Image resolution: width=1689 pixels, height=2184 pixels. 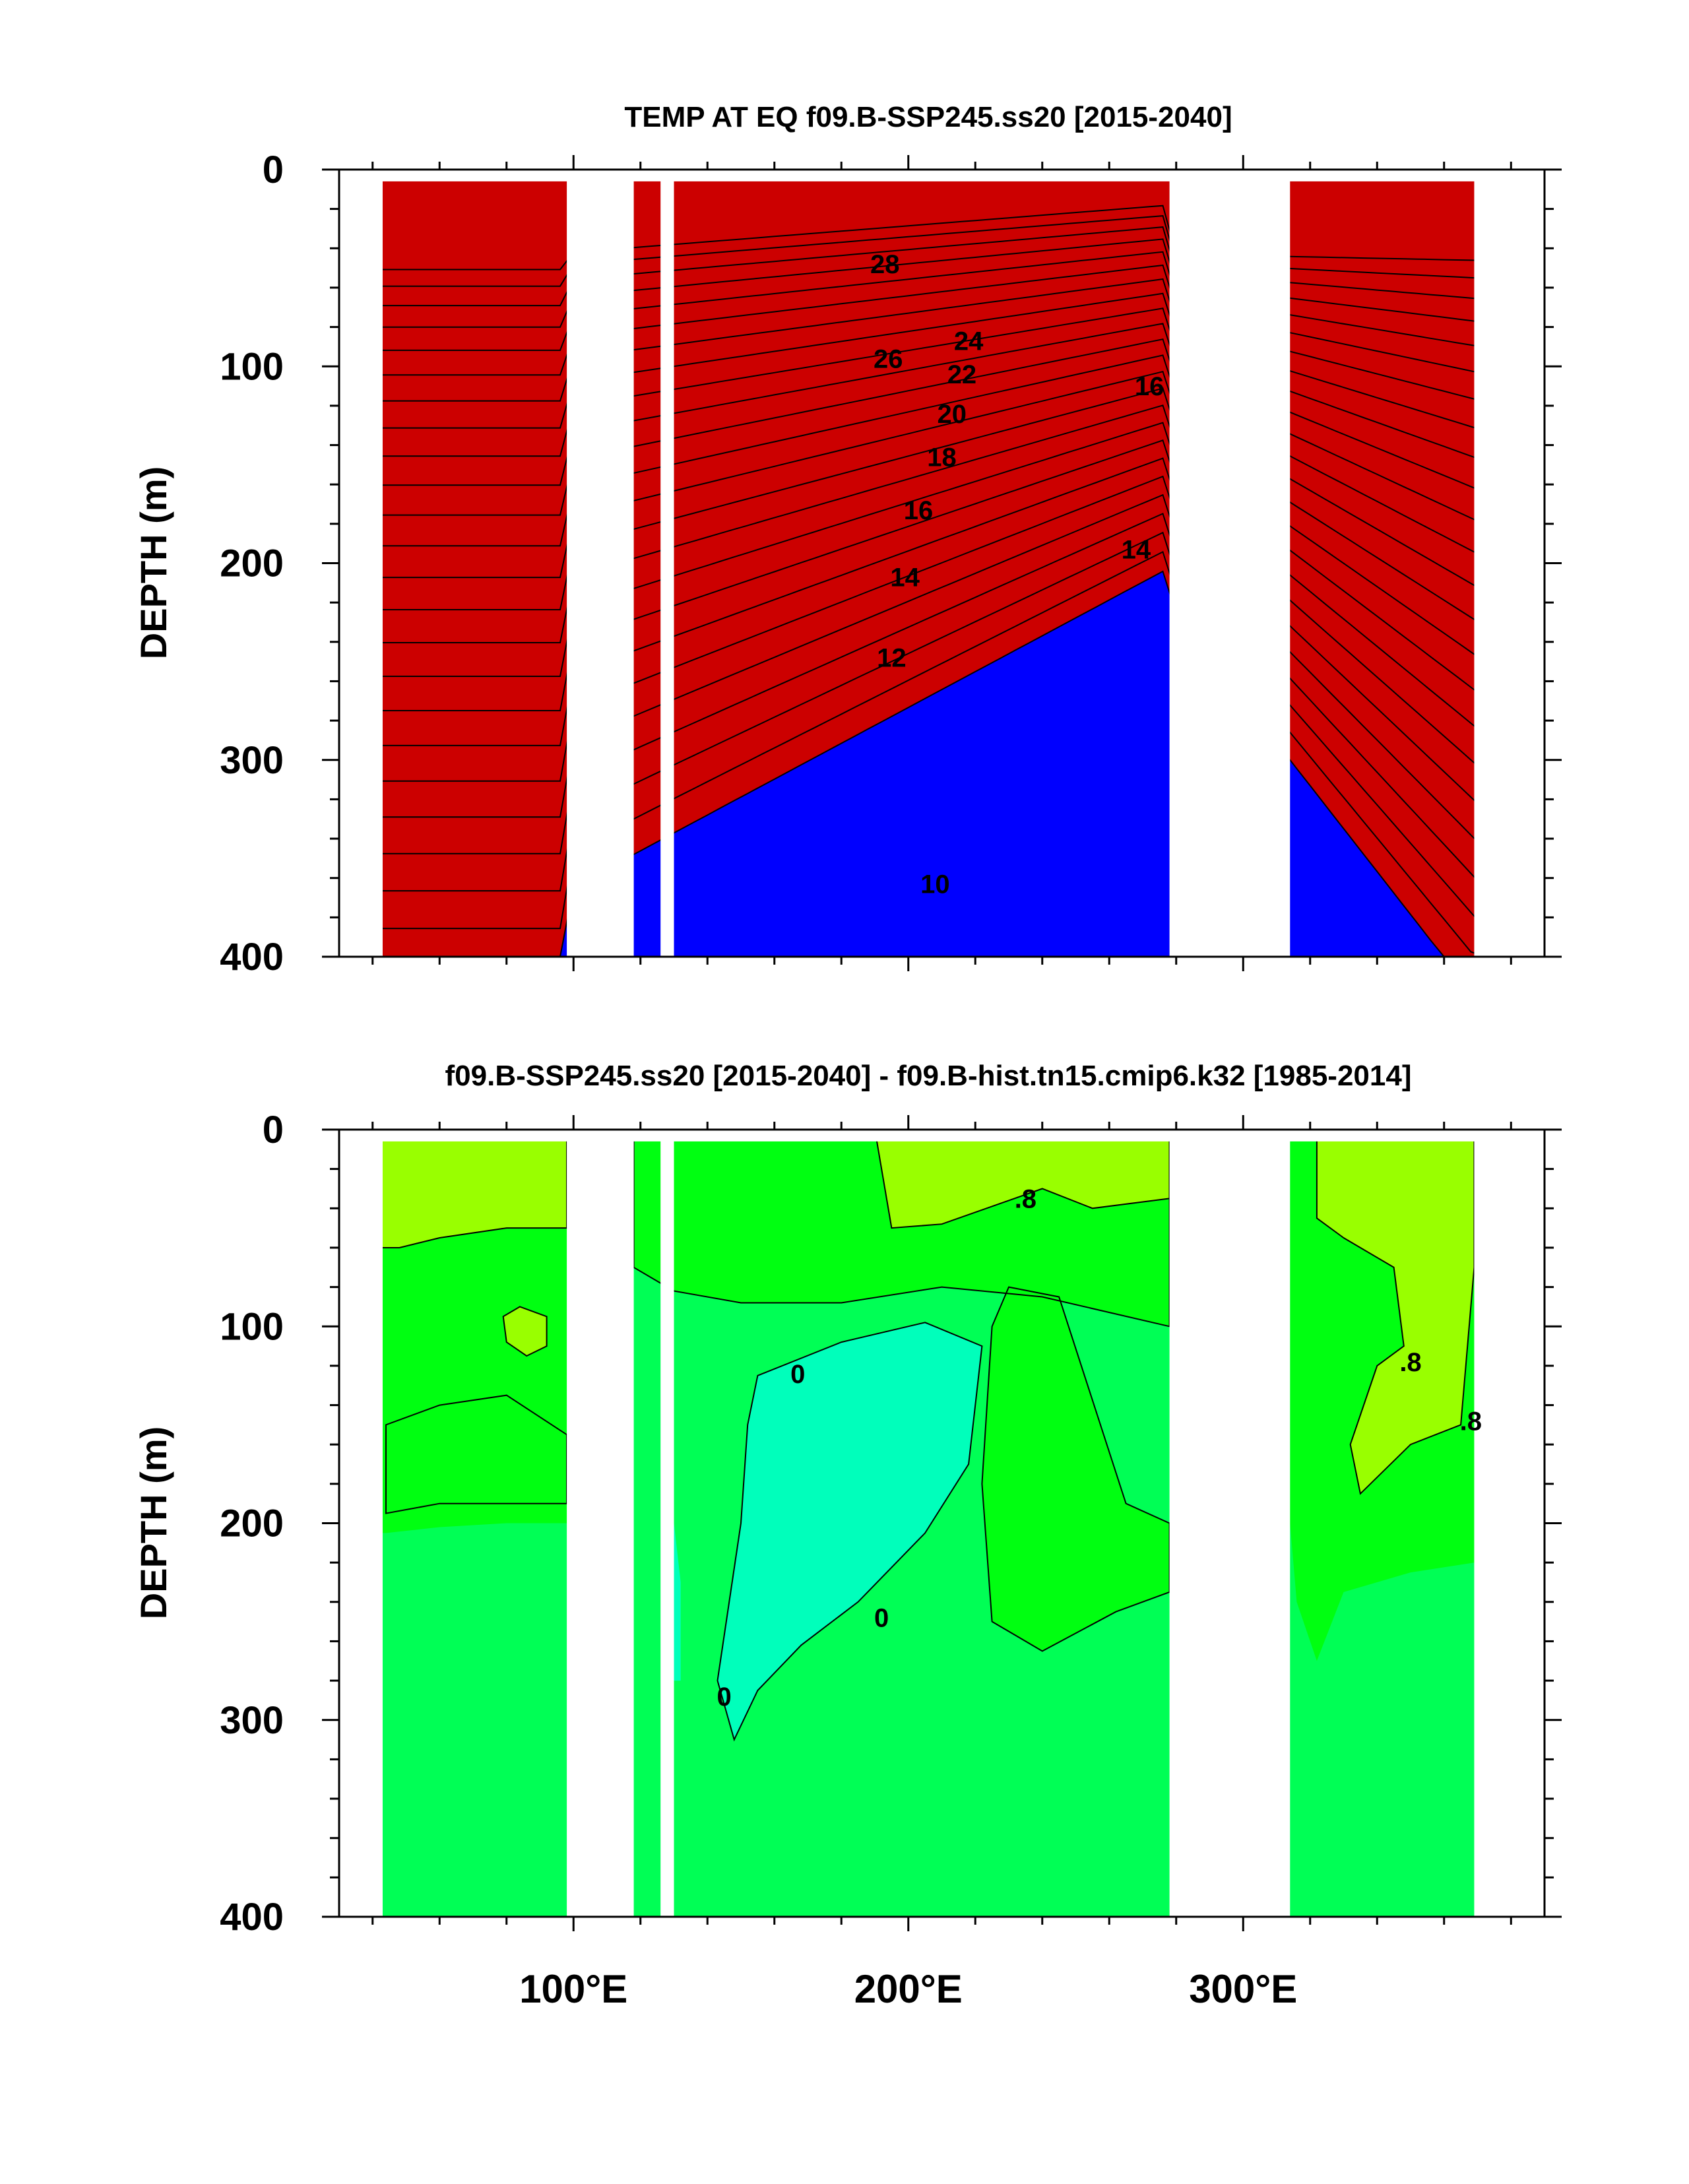 What do you see at coordinates (885, 264) in the screenshot?
I see `contour-label: 28` at bounding box center [885, 264].